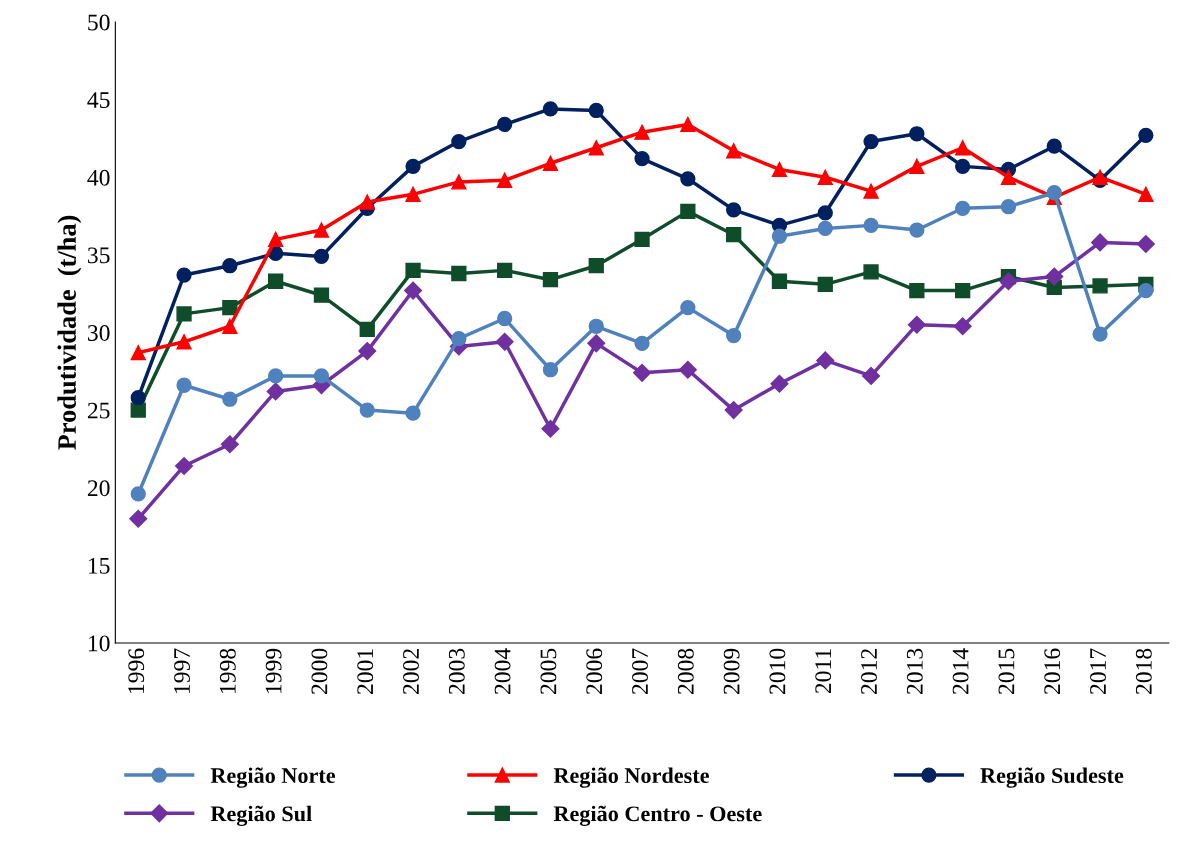  I want to click on x-tick-label: 2011, so click(823, 671).